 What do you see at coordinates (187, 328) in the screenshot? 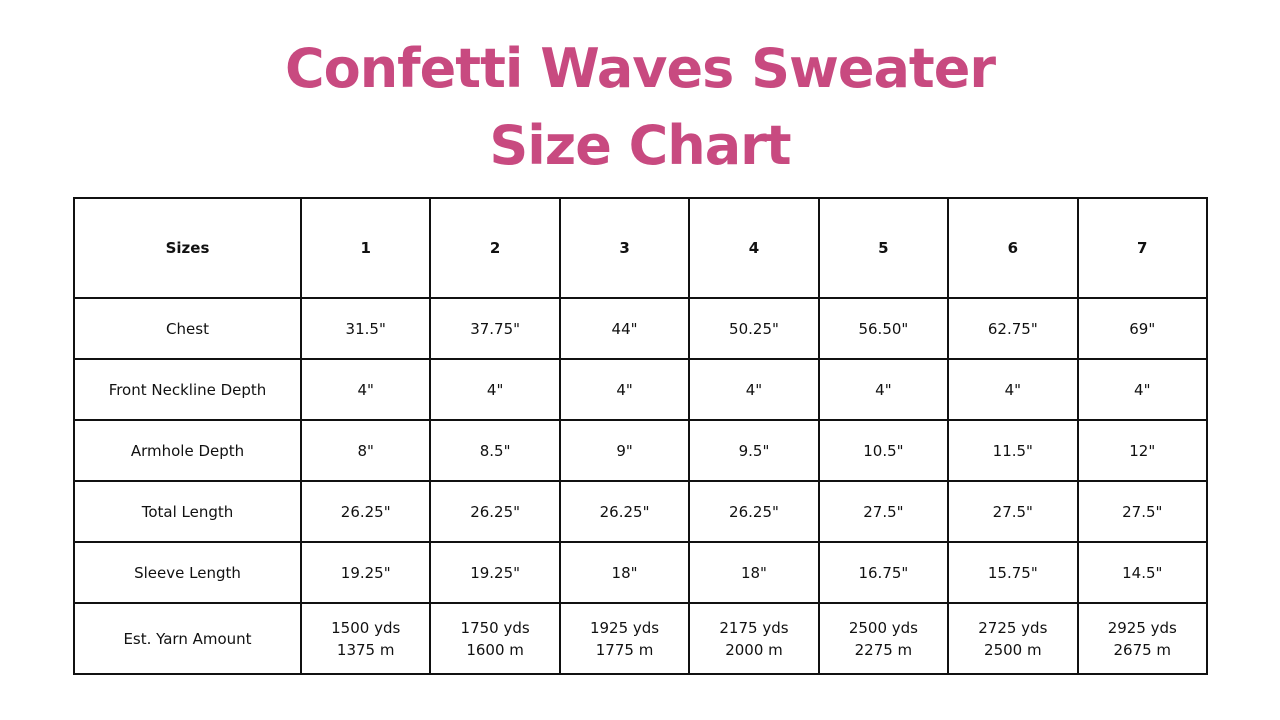
I see `row-label: Chest` at bounding box center [187, 328].